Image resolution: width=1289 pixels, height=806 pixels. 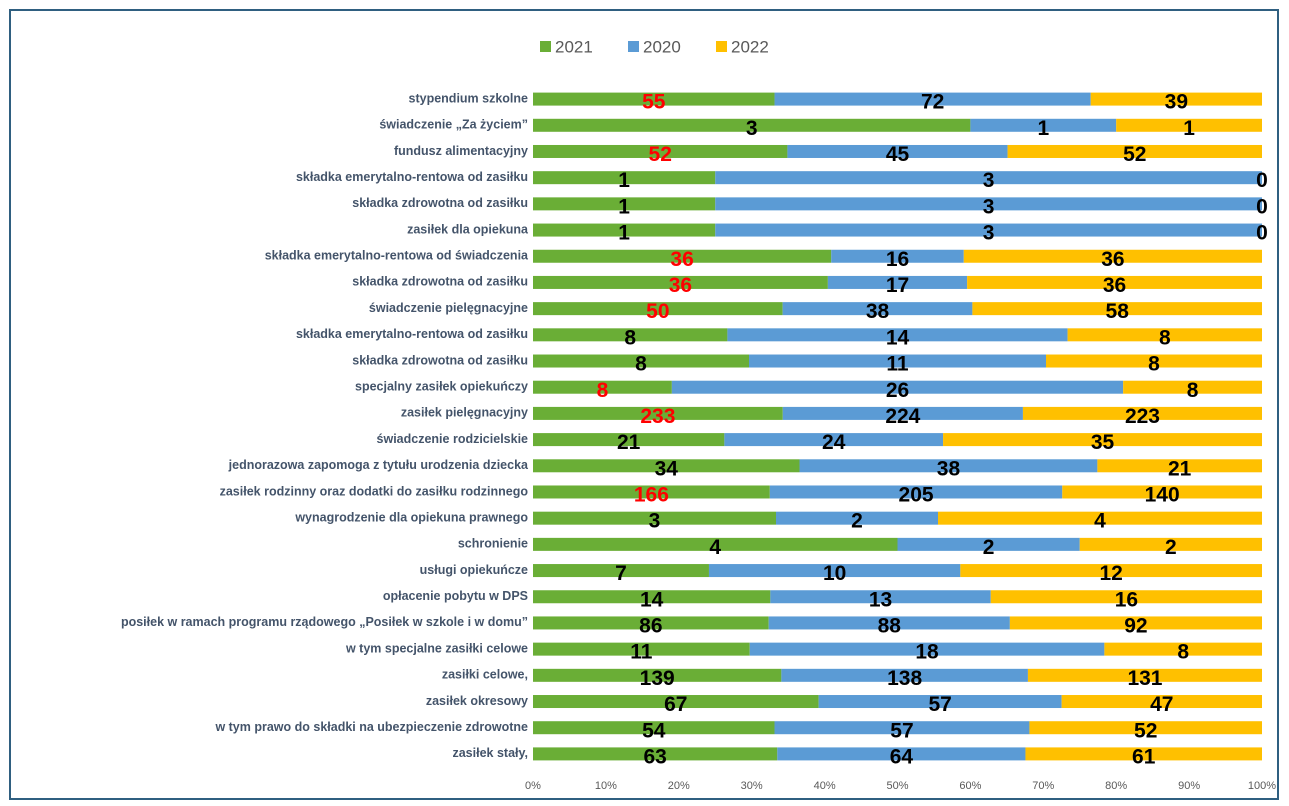 I want to click on data-label: 166, so click(x=651, y=495).